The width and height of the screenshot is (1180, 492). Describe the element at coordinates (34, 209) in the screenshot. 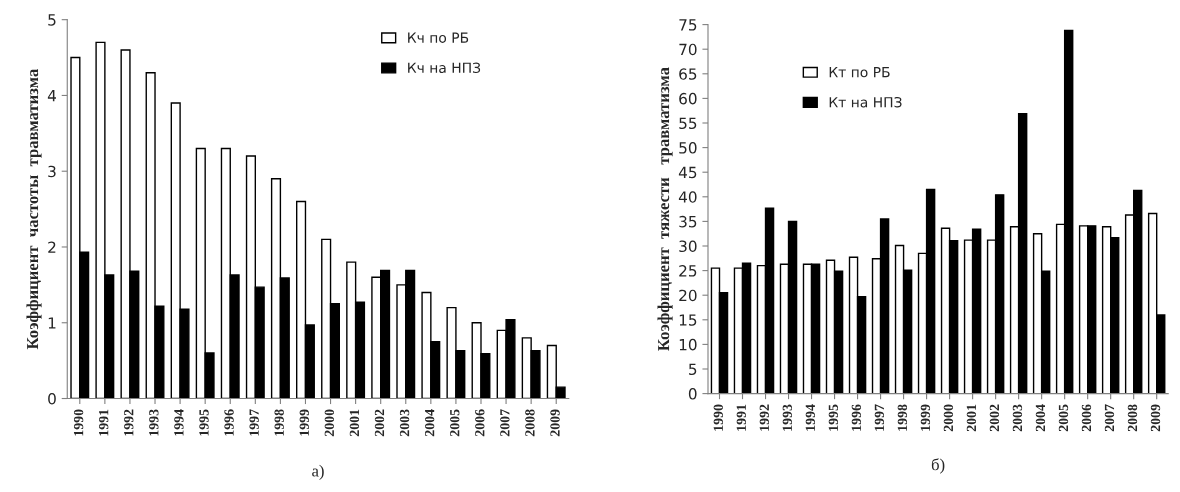

I see `y-axis-title: Коэффициент частоты травматизма` at that location.